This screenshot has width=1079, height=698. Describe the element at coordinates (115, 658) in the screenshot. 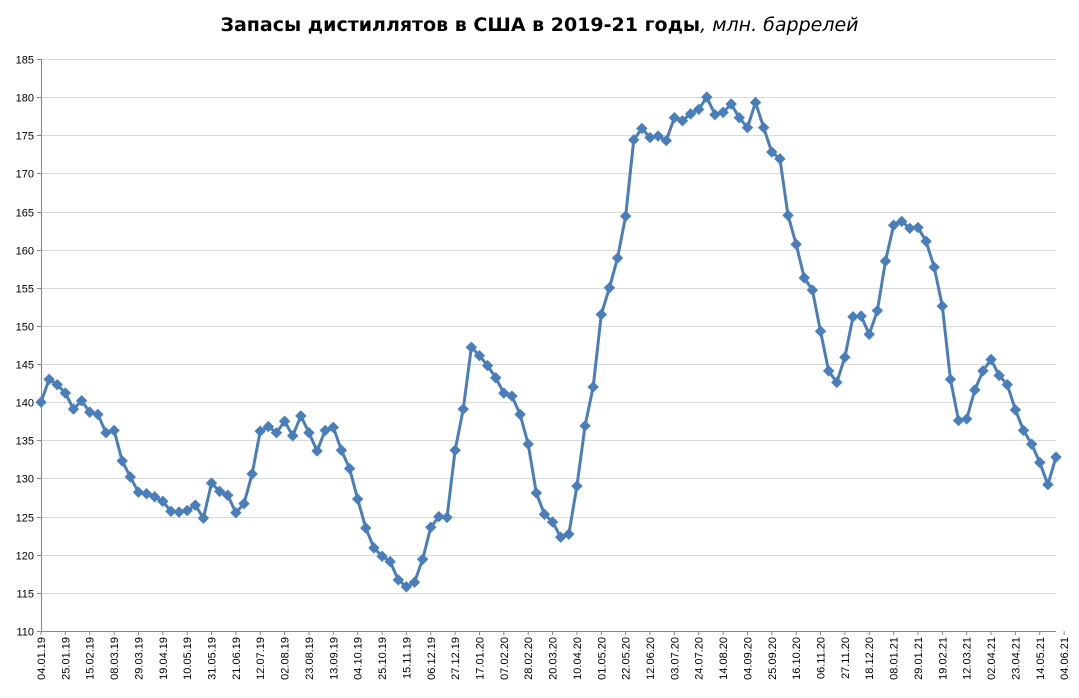

I see `x-tick-label: 08.03.19` at that location.